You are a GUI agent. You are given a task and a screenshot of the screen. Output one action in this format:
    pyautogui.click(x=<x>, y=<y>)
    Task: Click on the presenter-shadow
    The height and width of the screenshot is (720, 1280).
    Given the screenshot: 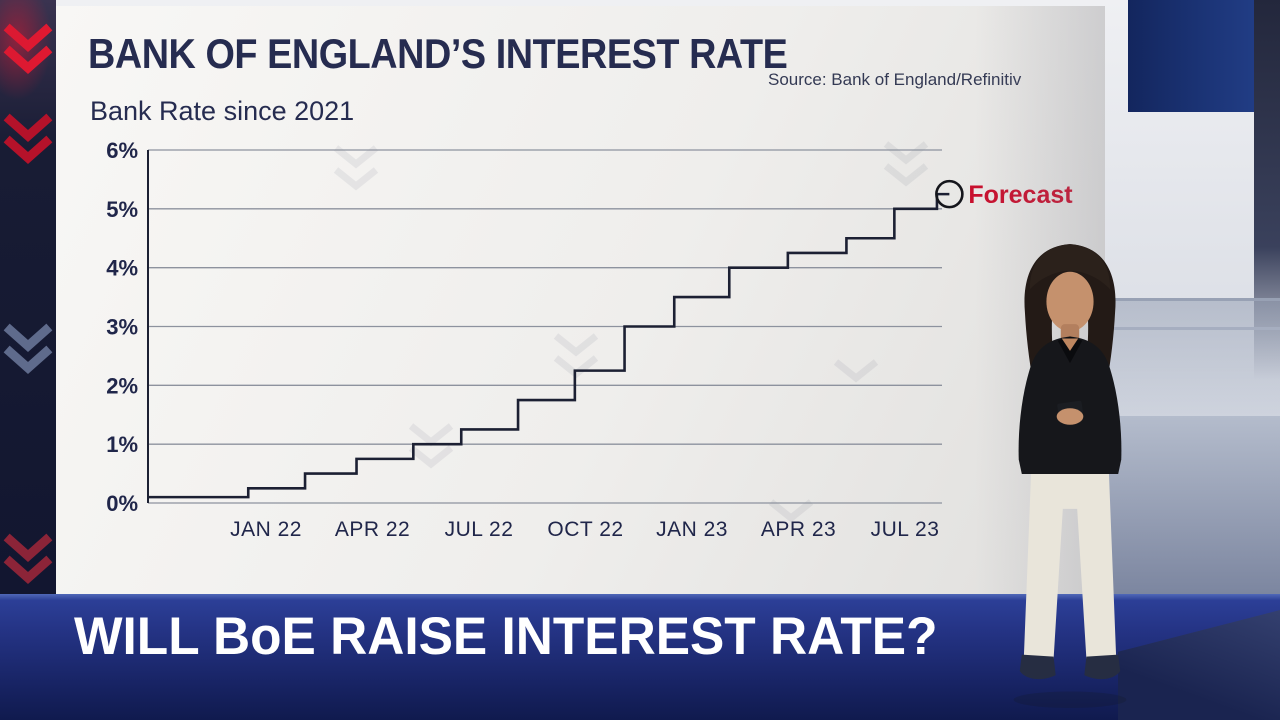 What is the action you would take?
    pyautogui.click(x=1070, y=699)
    